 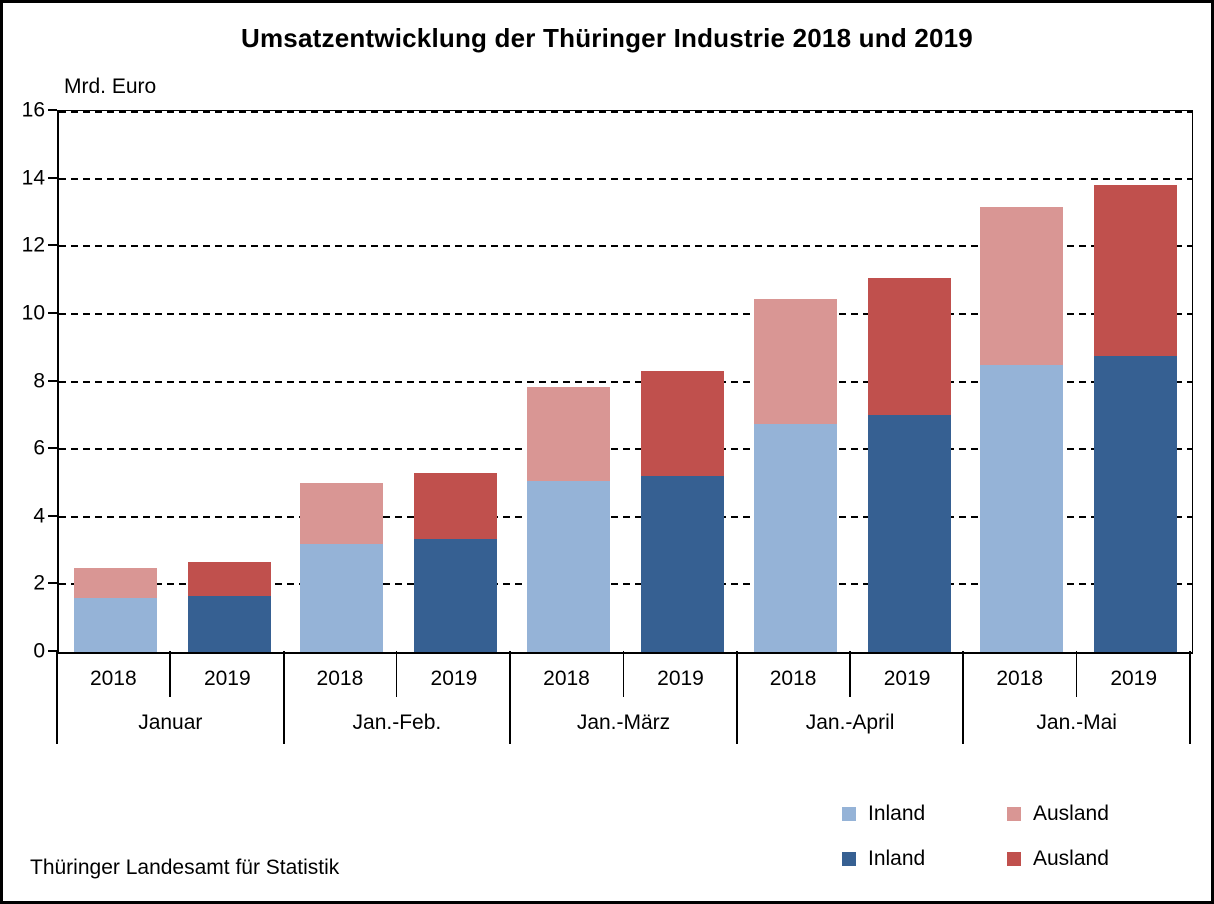 I want to click on bar-2018-Jan.-März, so click(x=568, y=519).